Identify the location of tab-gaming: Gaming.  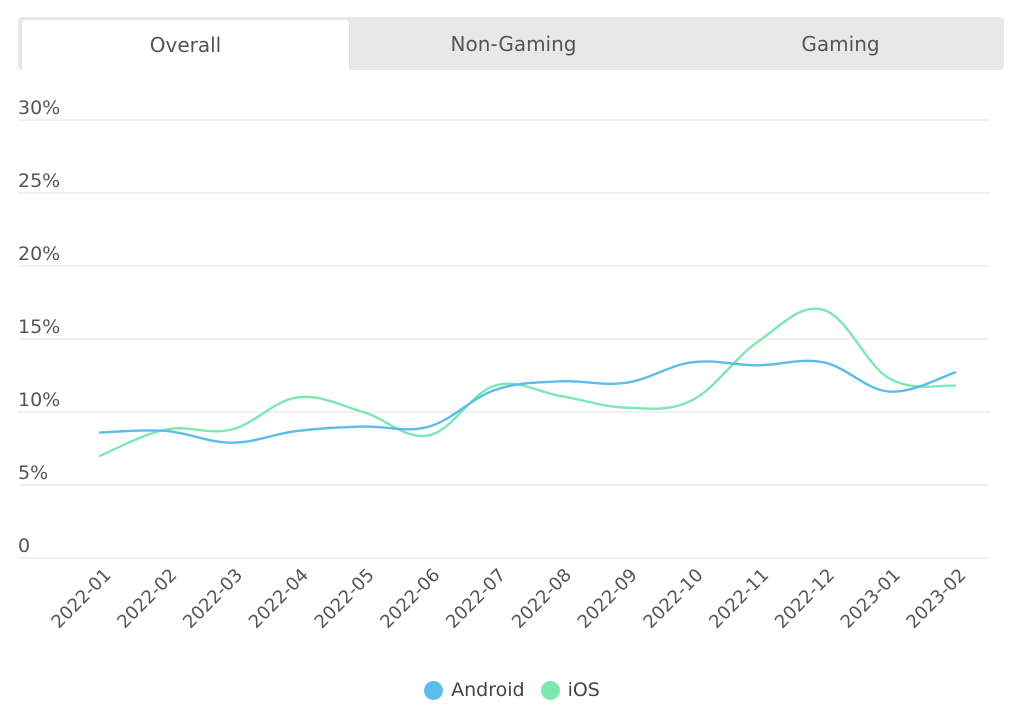
(840, 43).